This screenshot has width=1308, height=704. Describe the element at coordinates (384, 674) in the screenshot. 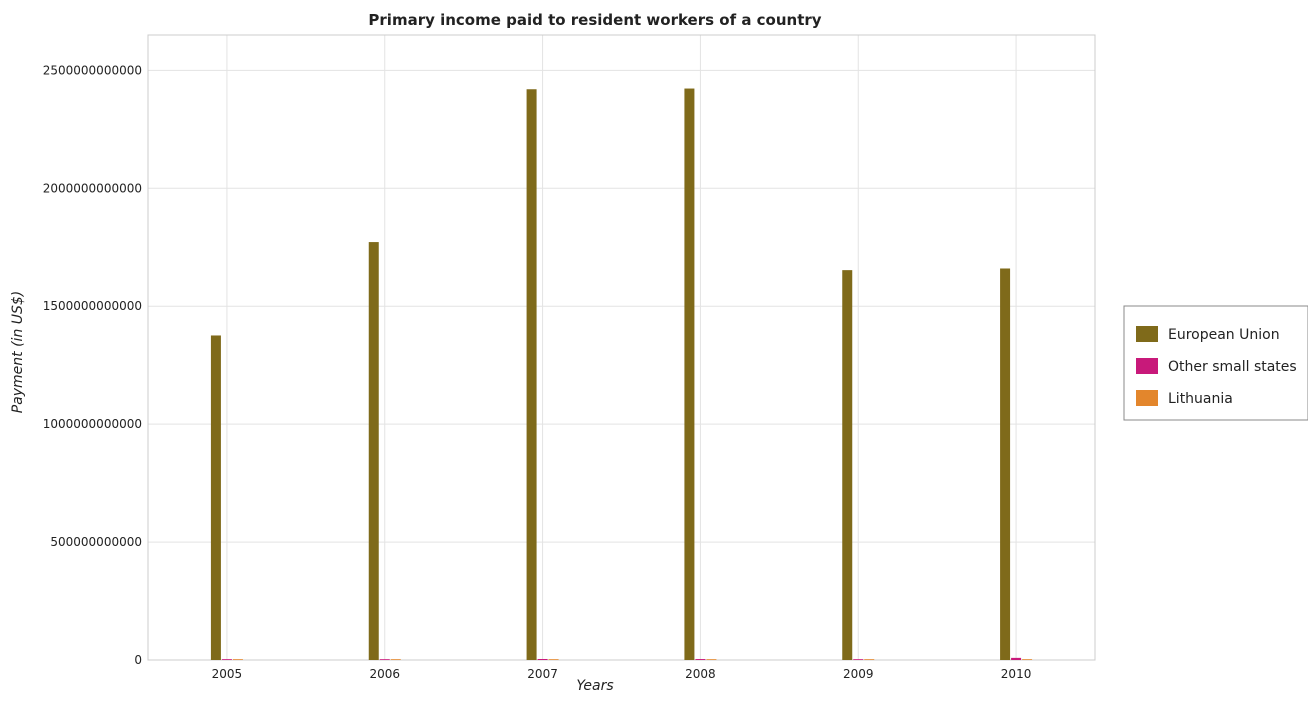

I see `x-tick-label: 2006` at that location.